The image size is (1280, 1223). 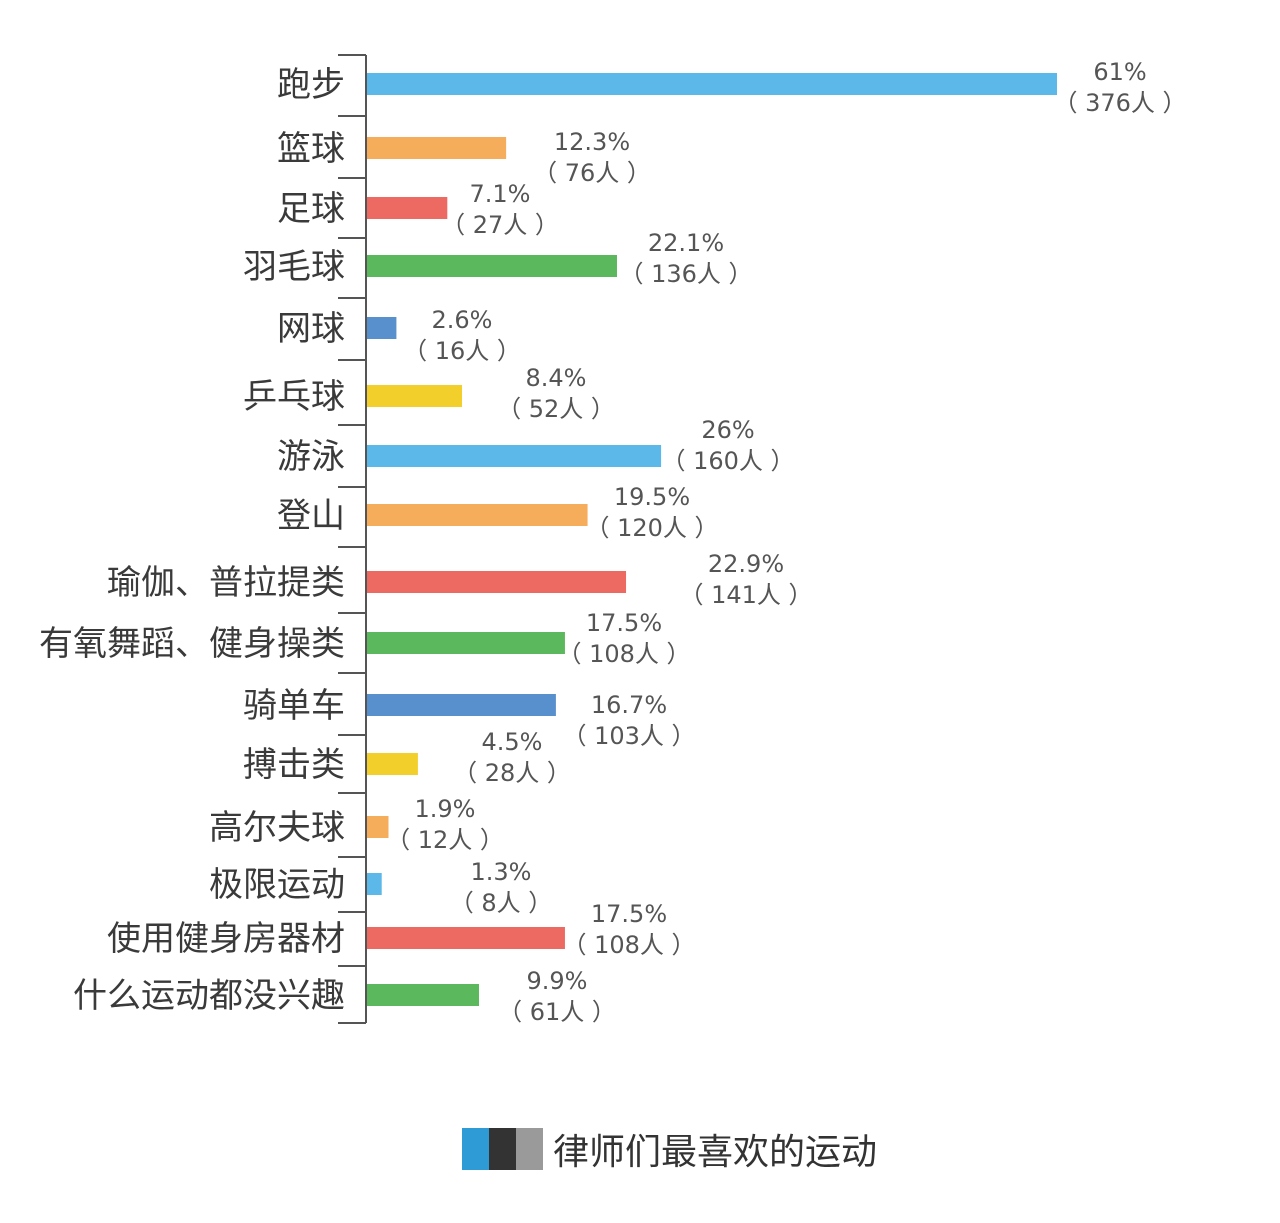 I want to click on count-label: （ 16人 ）, so click(x=462, y=351).